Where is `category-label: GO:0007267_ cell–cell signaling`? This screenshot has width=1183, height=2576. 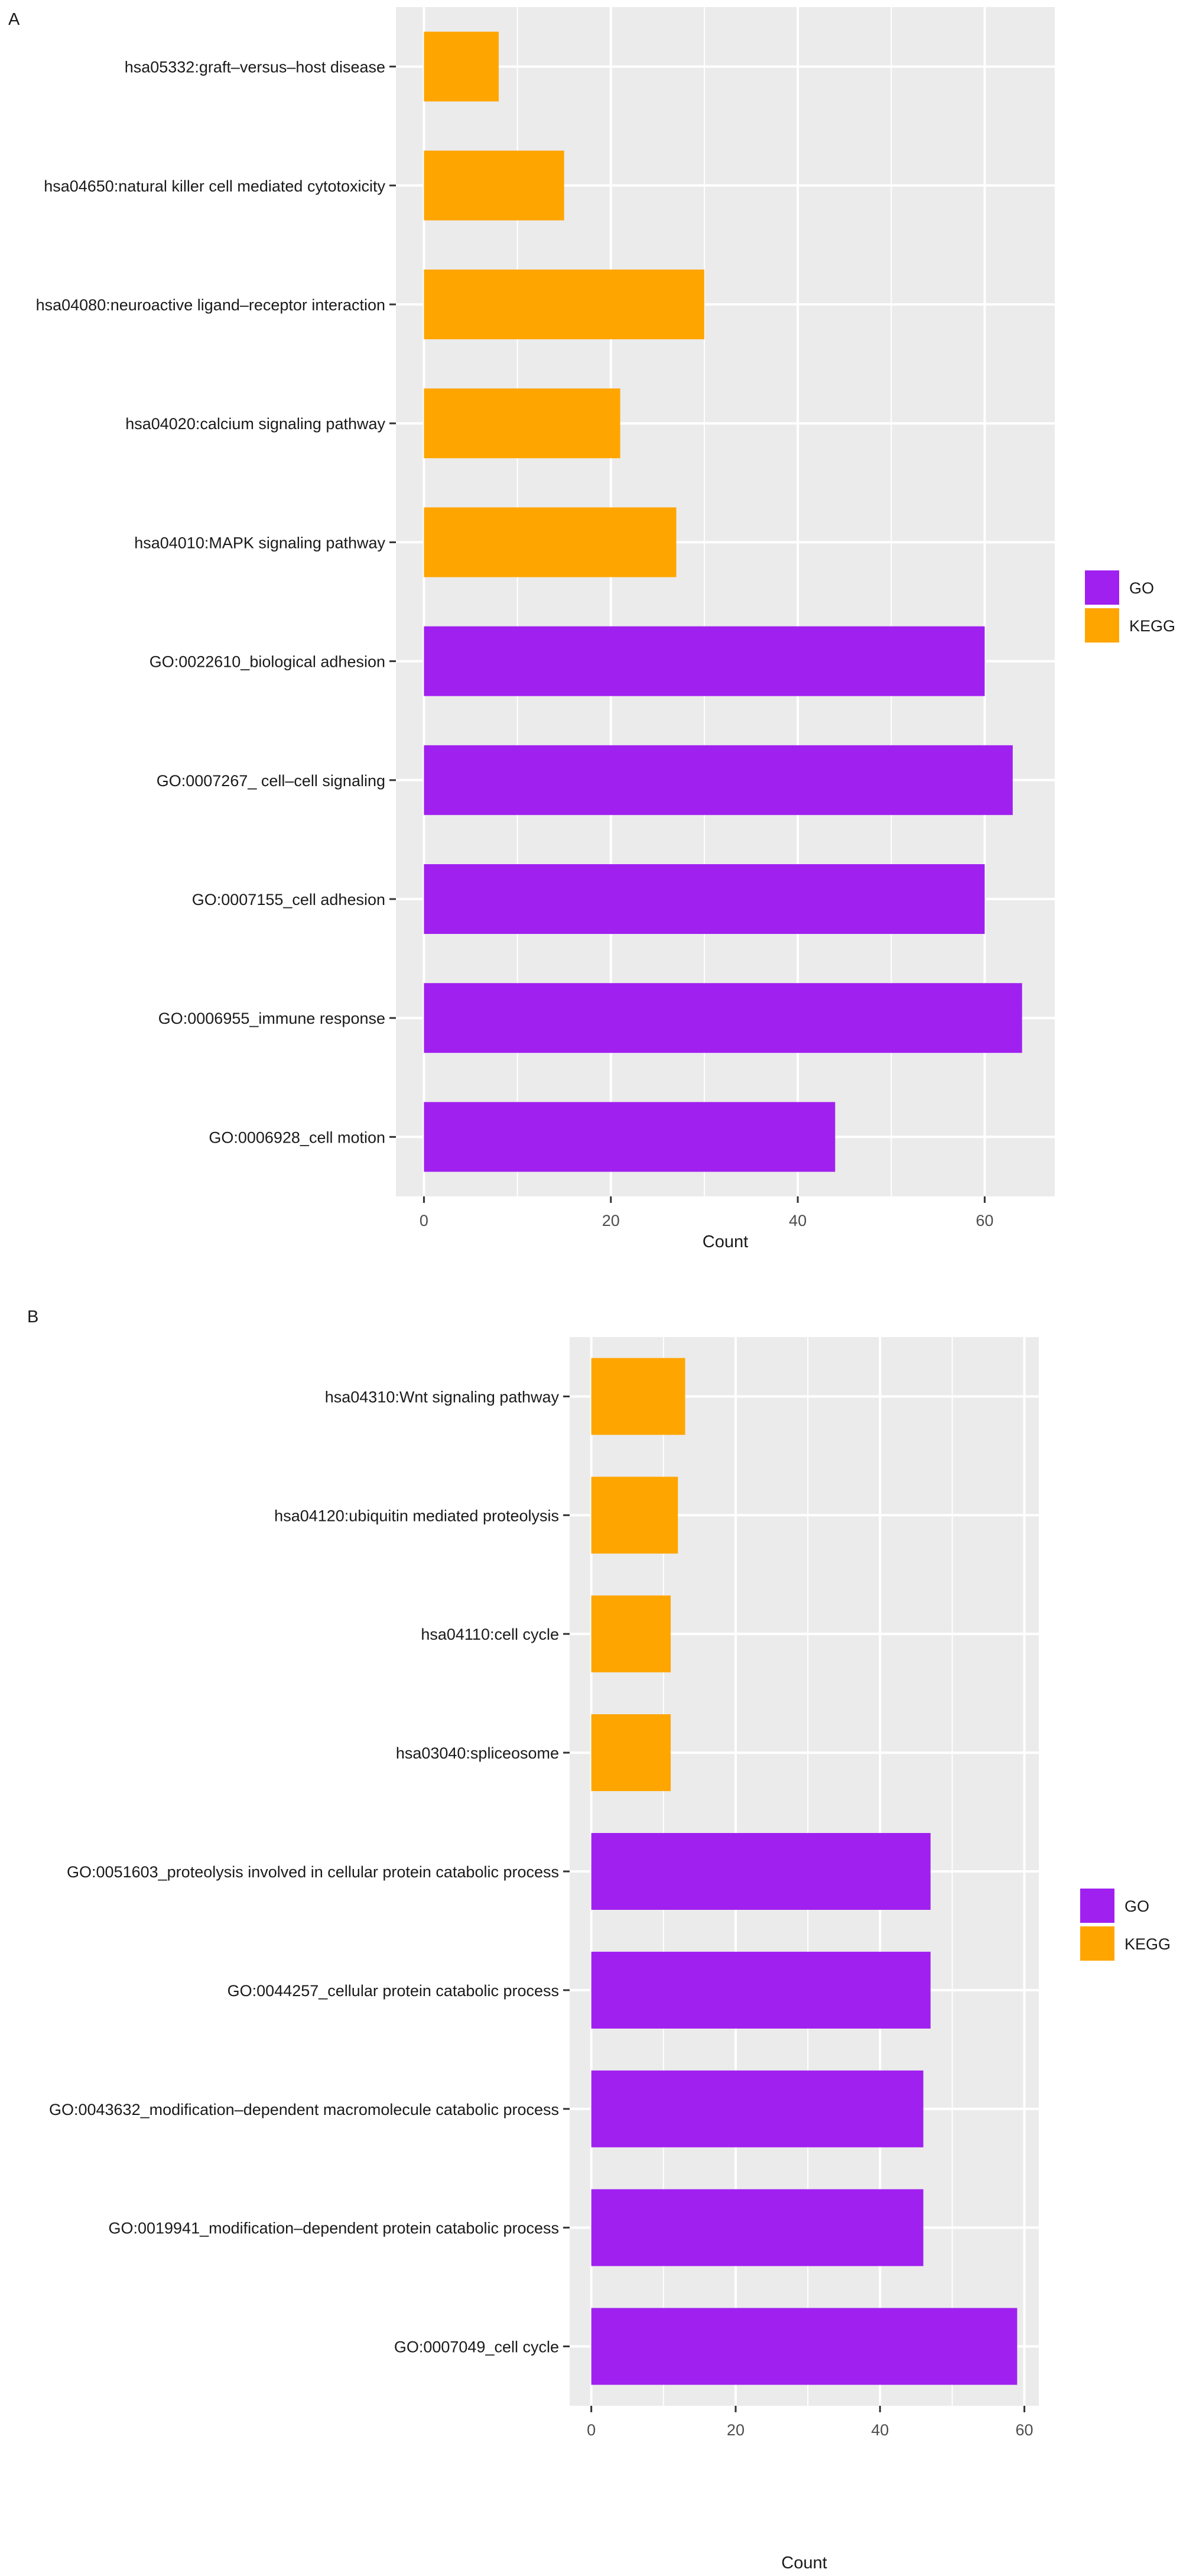 category-label: GO:0007267_ cell–cell signaling is located at coordinates (271, 781).